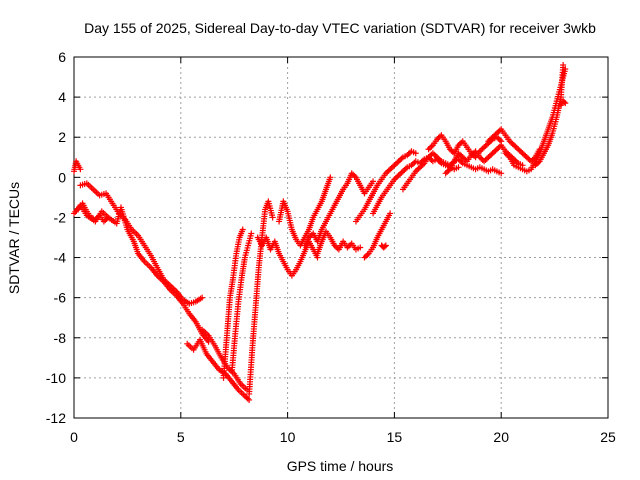  What do you see at coordinates (181, 437) in the screenshot?
I see `x-tick-label: 5` at bounding box center [181, 437].